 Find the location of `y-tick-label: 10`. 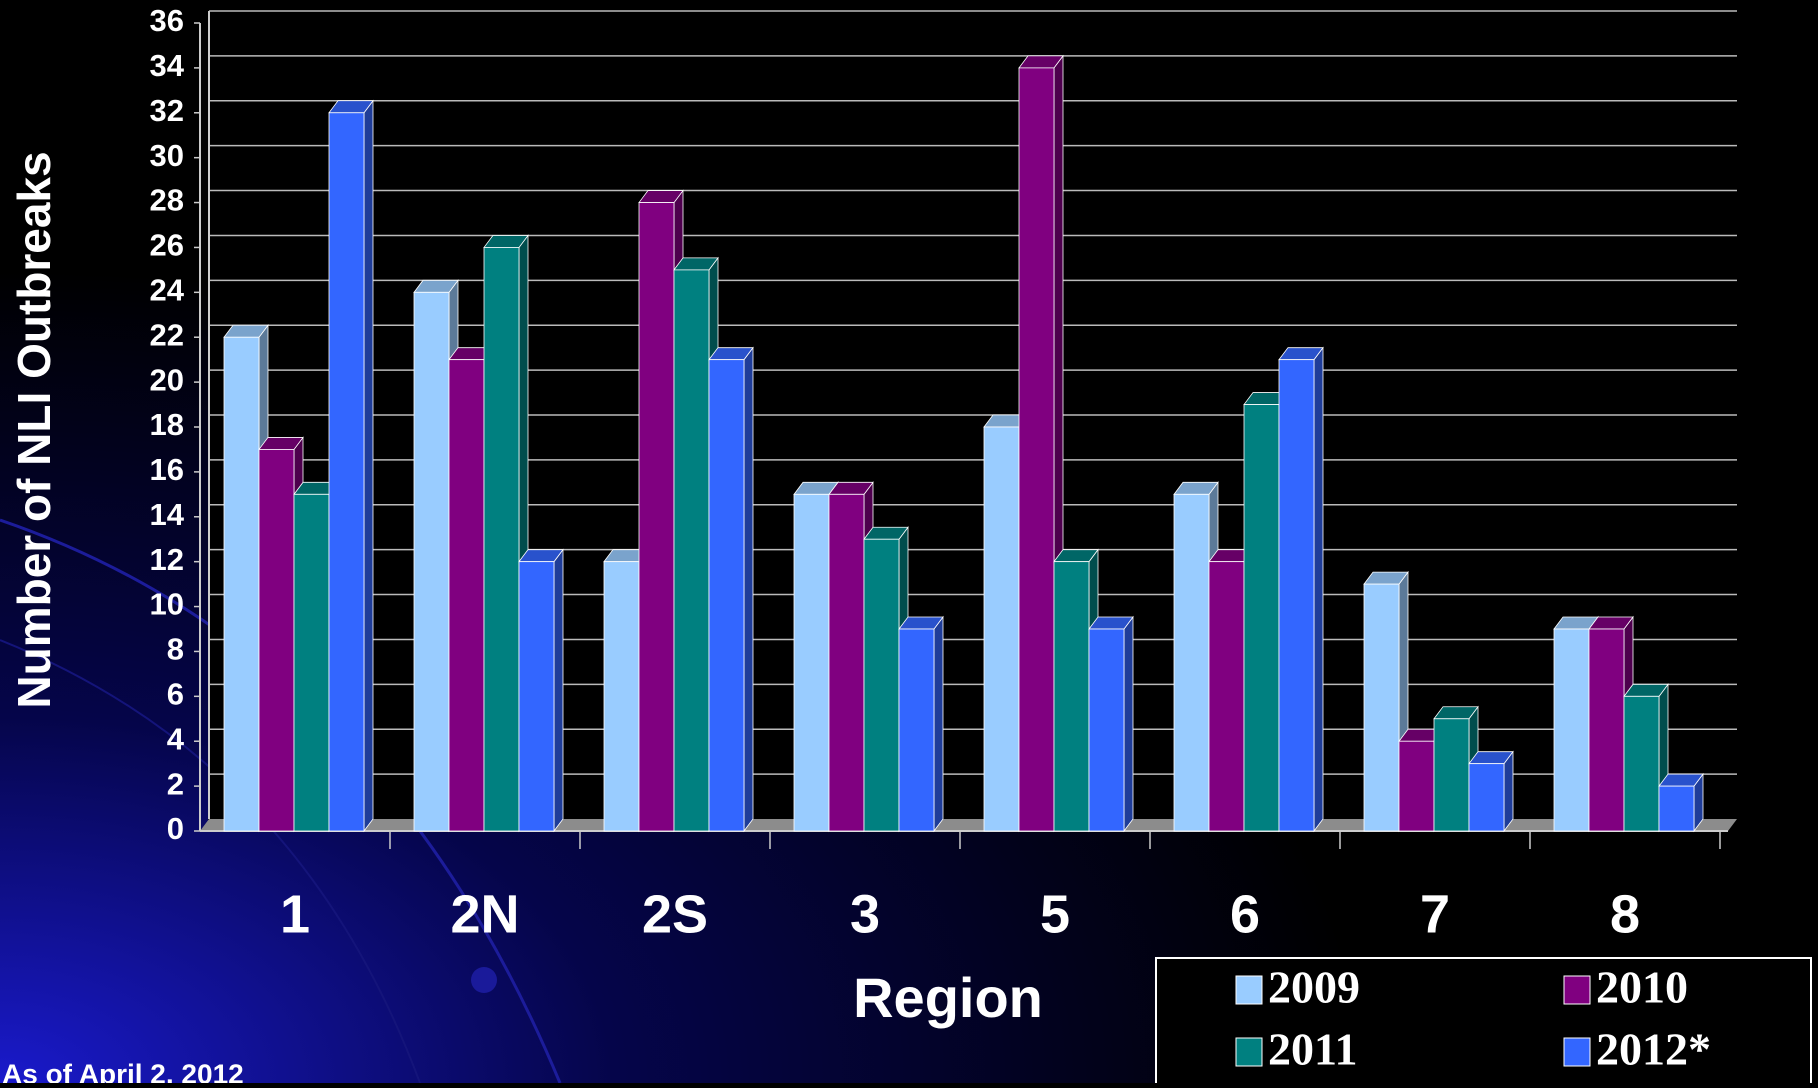

y-tick-label: 10 is located at coordinates (167, 604).